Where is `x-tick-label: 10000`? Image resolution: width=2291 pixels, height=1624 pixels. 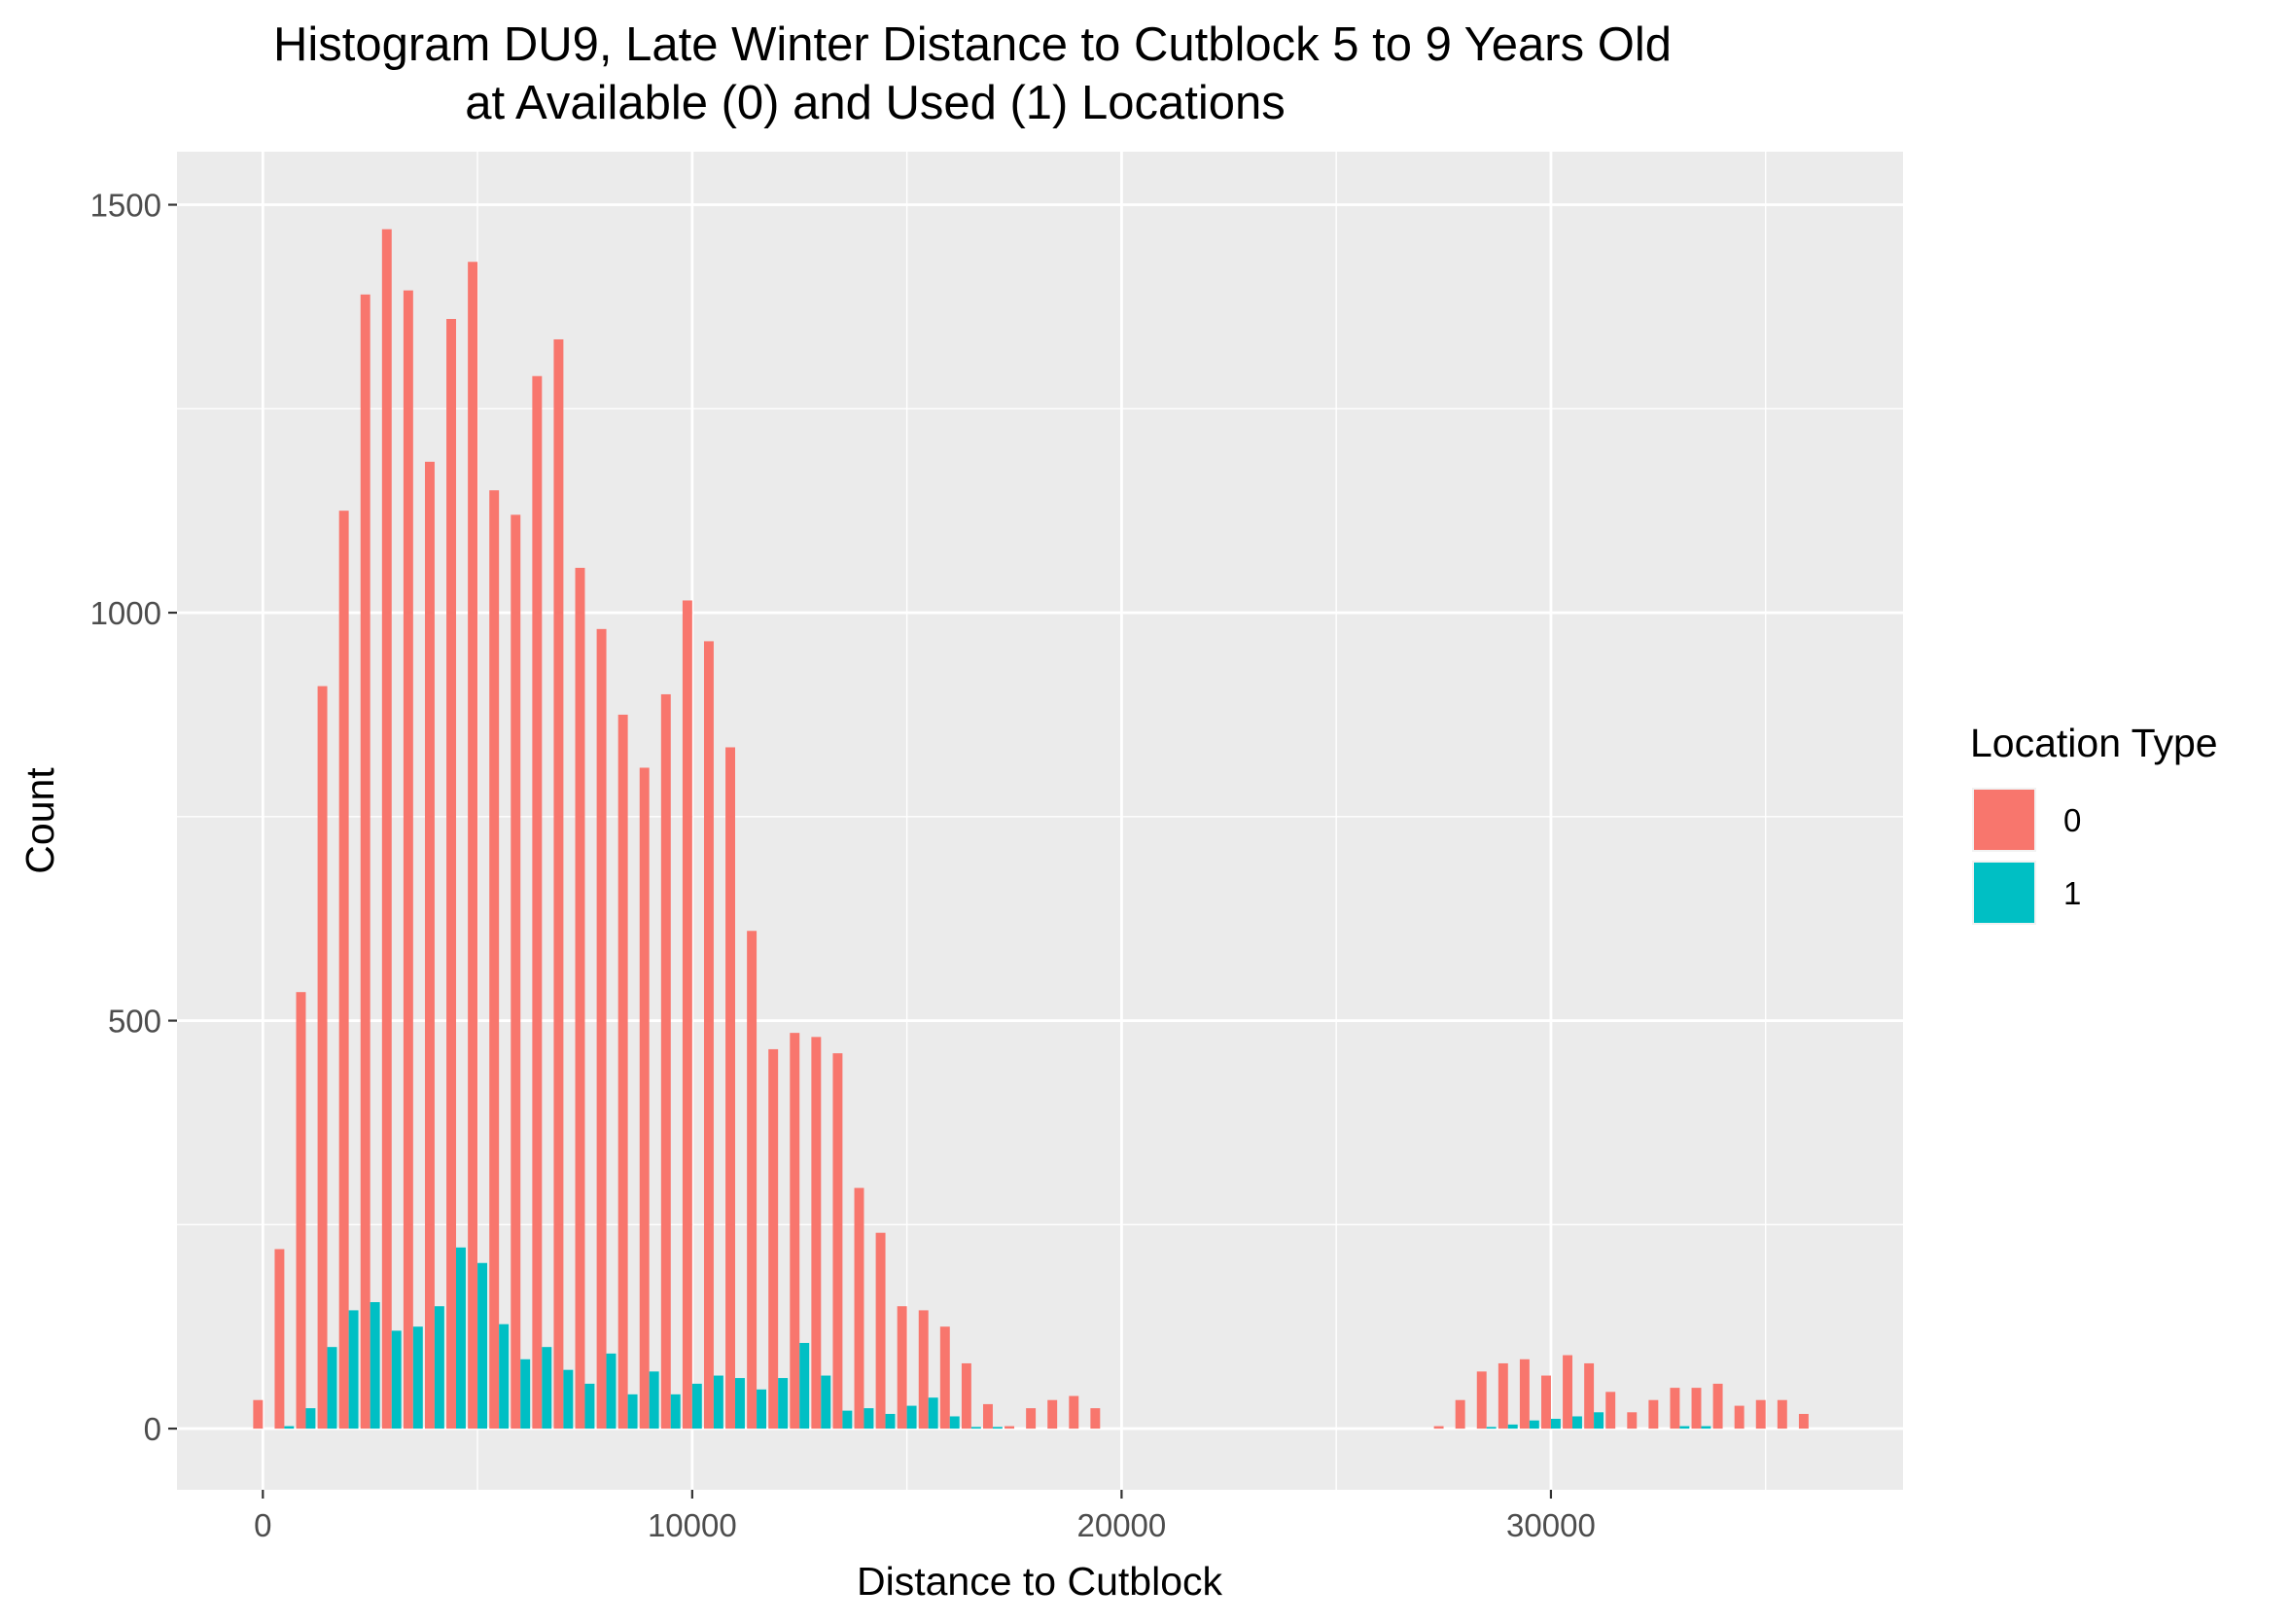 x-tick-label: 10000 is located at coordinates (692, 1525).